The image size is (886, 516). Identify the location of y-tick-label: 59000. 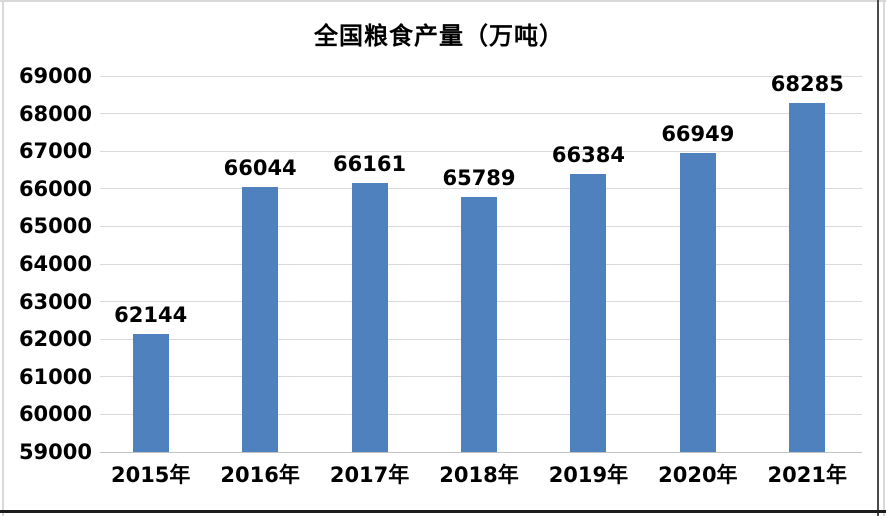
(55, 452).